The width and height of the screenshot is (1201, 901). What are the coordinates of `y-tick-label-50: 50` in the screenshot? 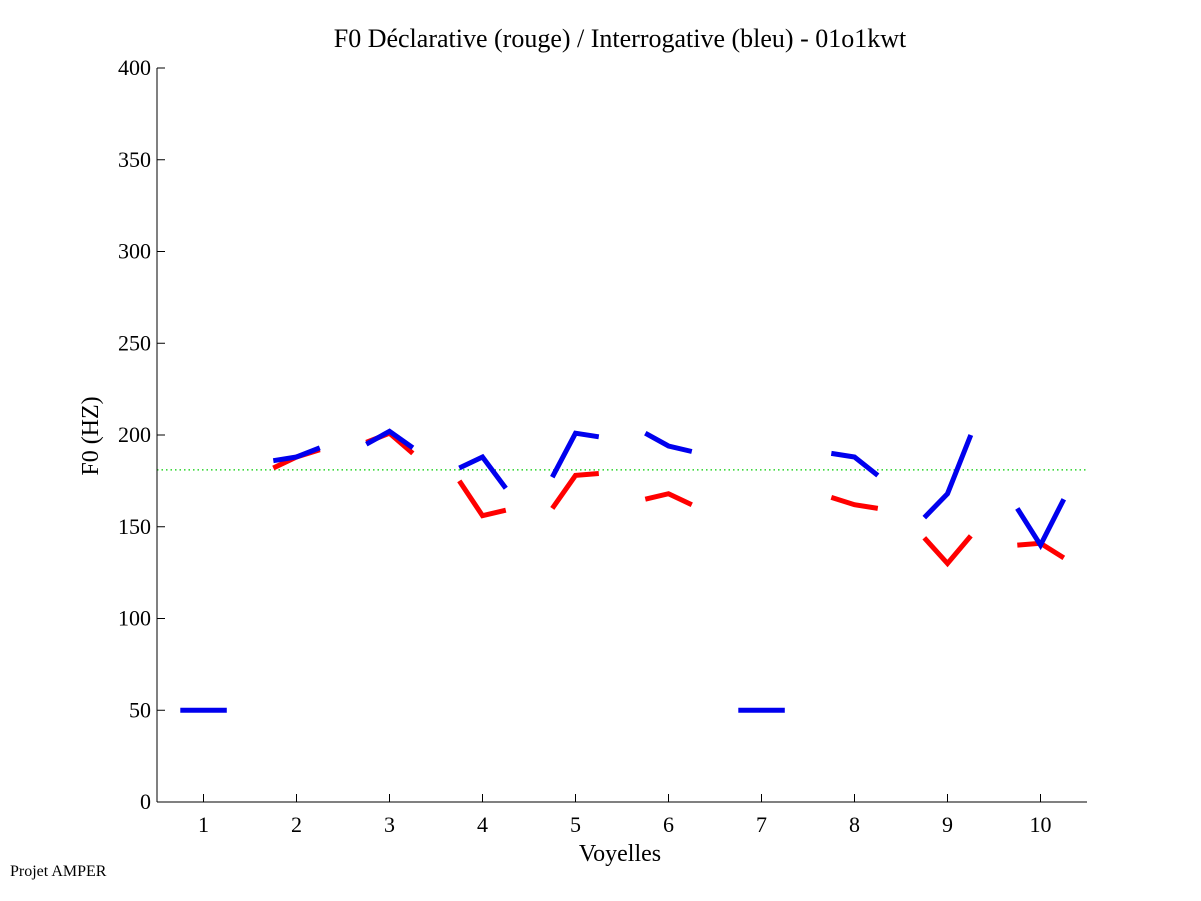 It's located at (140, 709).